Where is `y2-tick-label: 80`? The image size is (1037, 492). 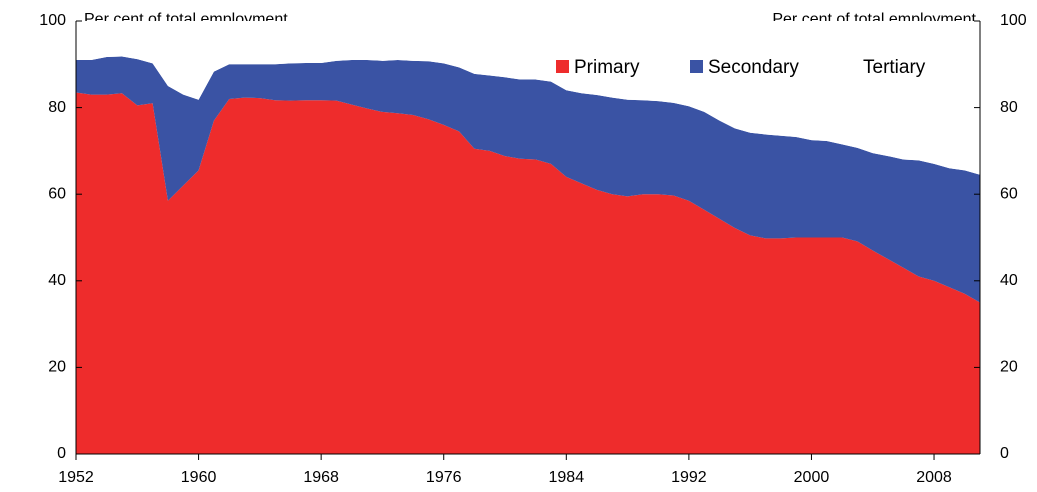 y2-tick-label: 80 is located at coordinates (1009, 107).